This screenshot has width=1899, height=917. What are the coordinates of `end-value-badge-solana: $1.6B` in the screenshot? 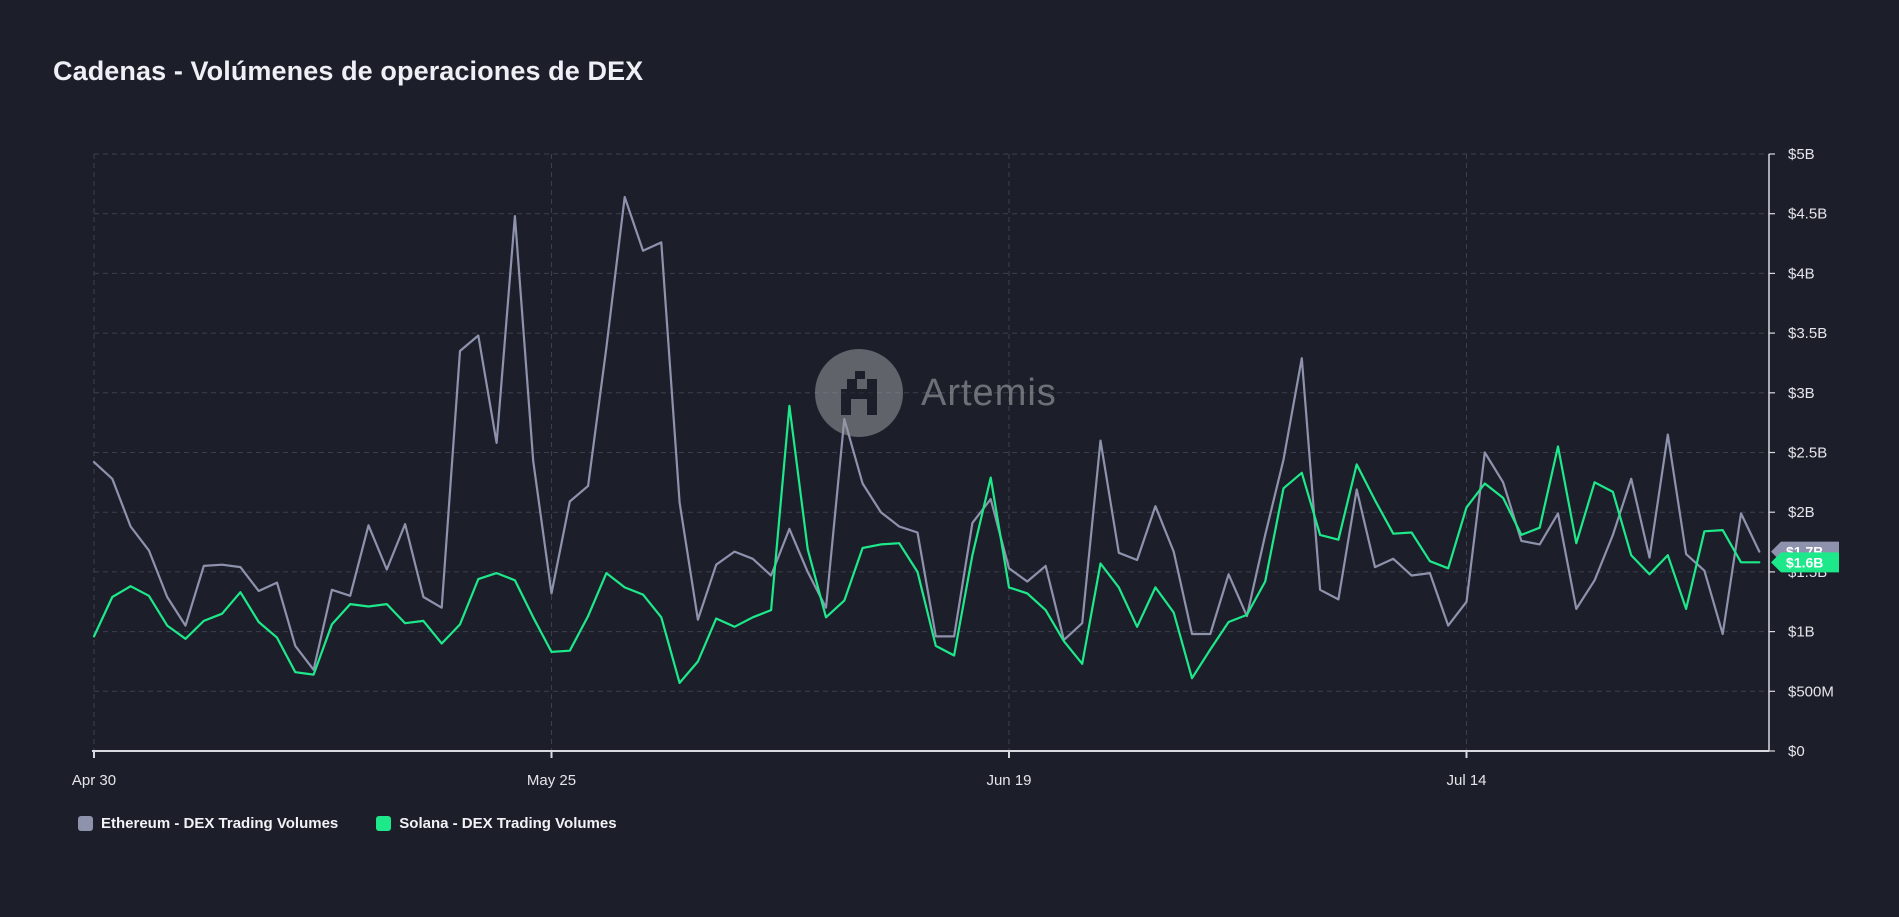 It's located at (1805, 562).